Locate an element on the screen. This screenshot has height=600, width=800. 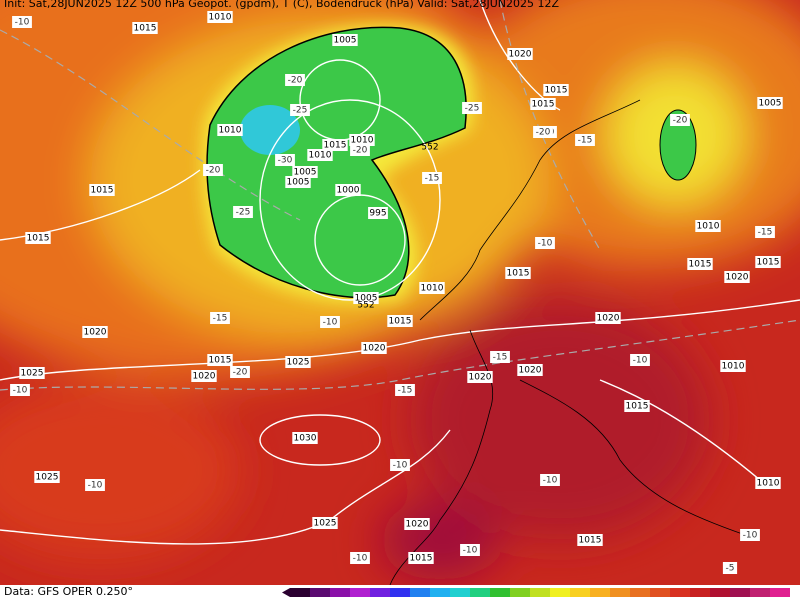
temperature-label: -5 is located at coordinates (730, 569).